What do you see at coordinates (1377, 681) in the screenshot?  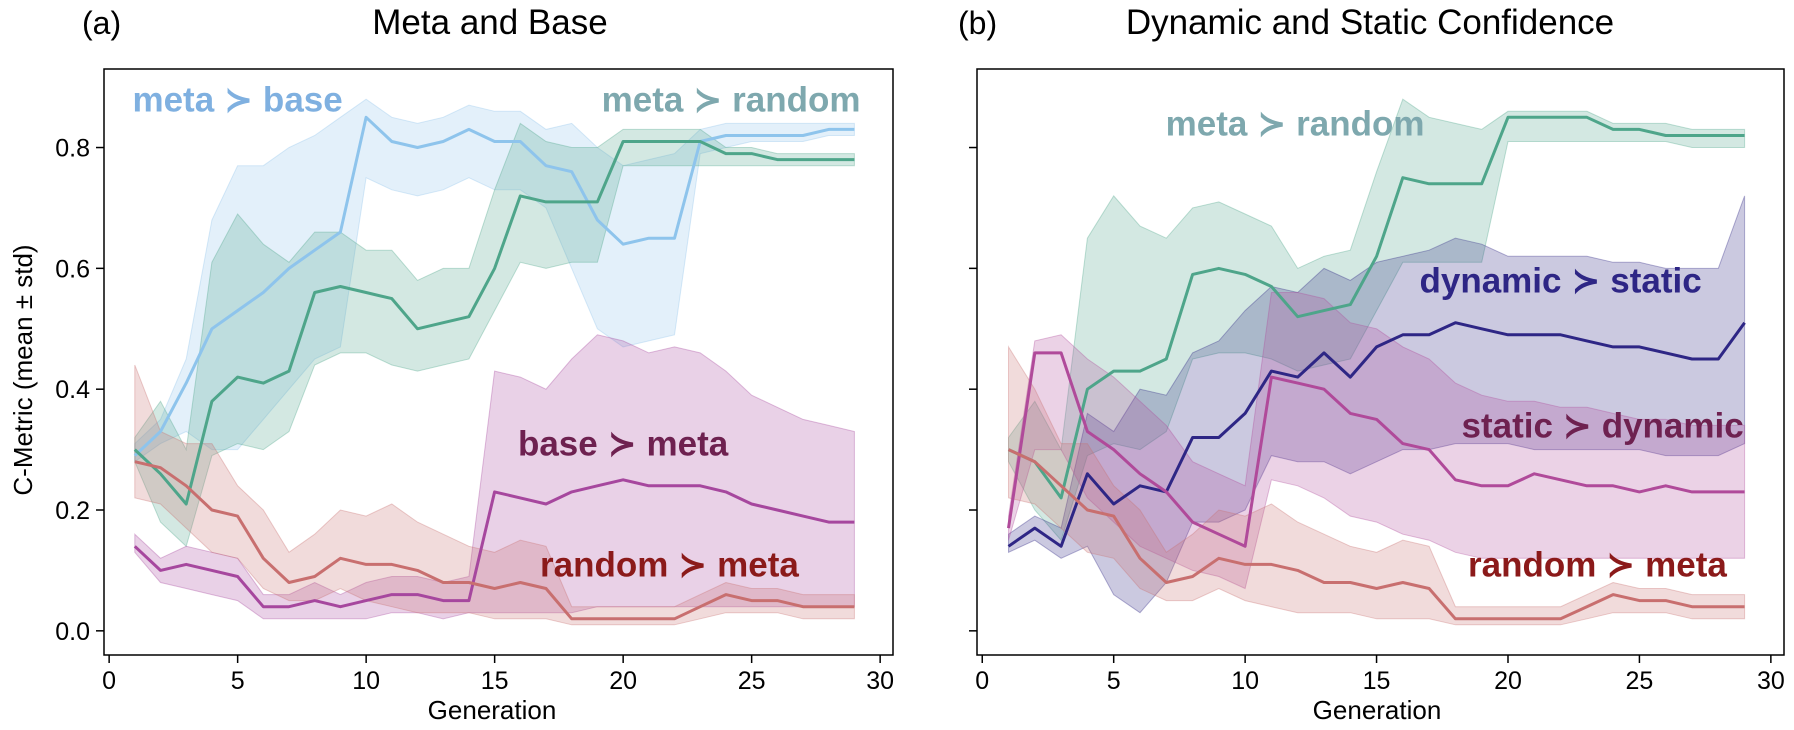 I see `panel-b-xtick-label-3: 15` at bounding box center [1377, 681].